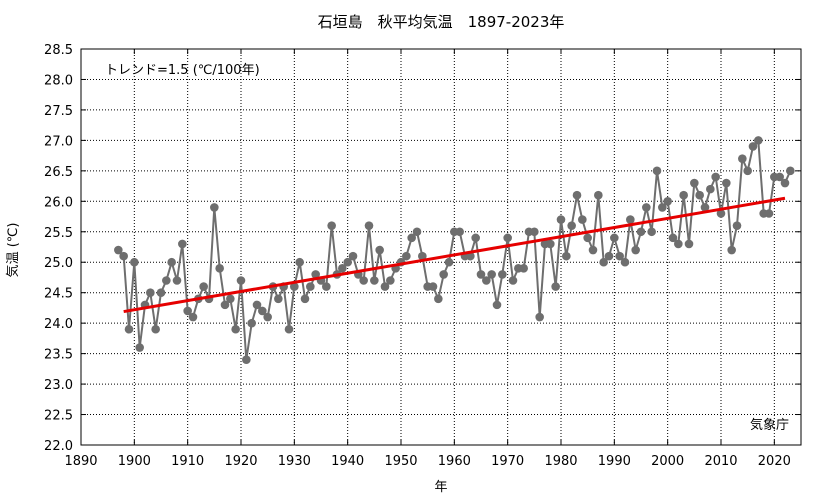 This screenshot has width=833, height=498. What do you see at coordinates (441, 22) in the screenshot?
I see `chart-title: 石垣島 秋平均気温 1897-2023年` at bounding box center [441, 22].